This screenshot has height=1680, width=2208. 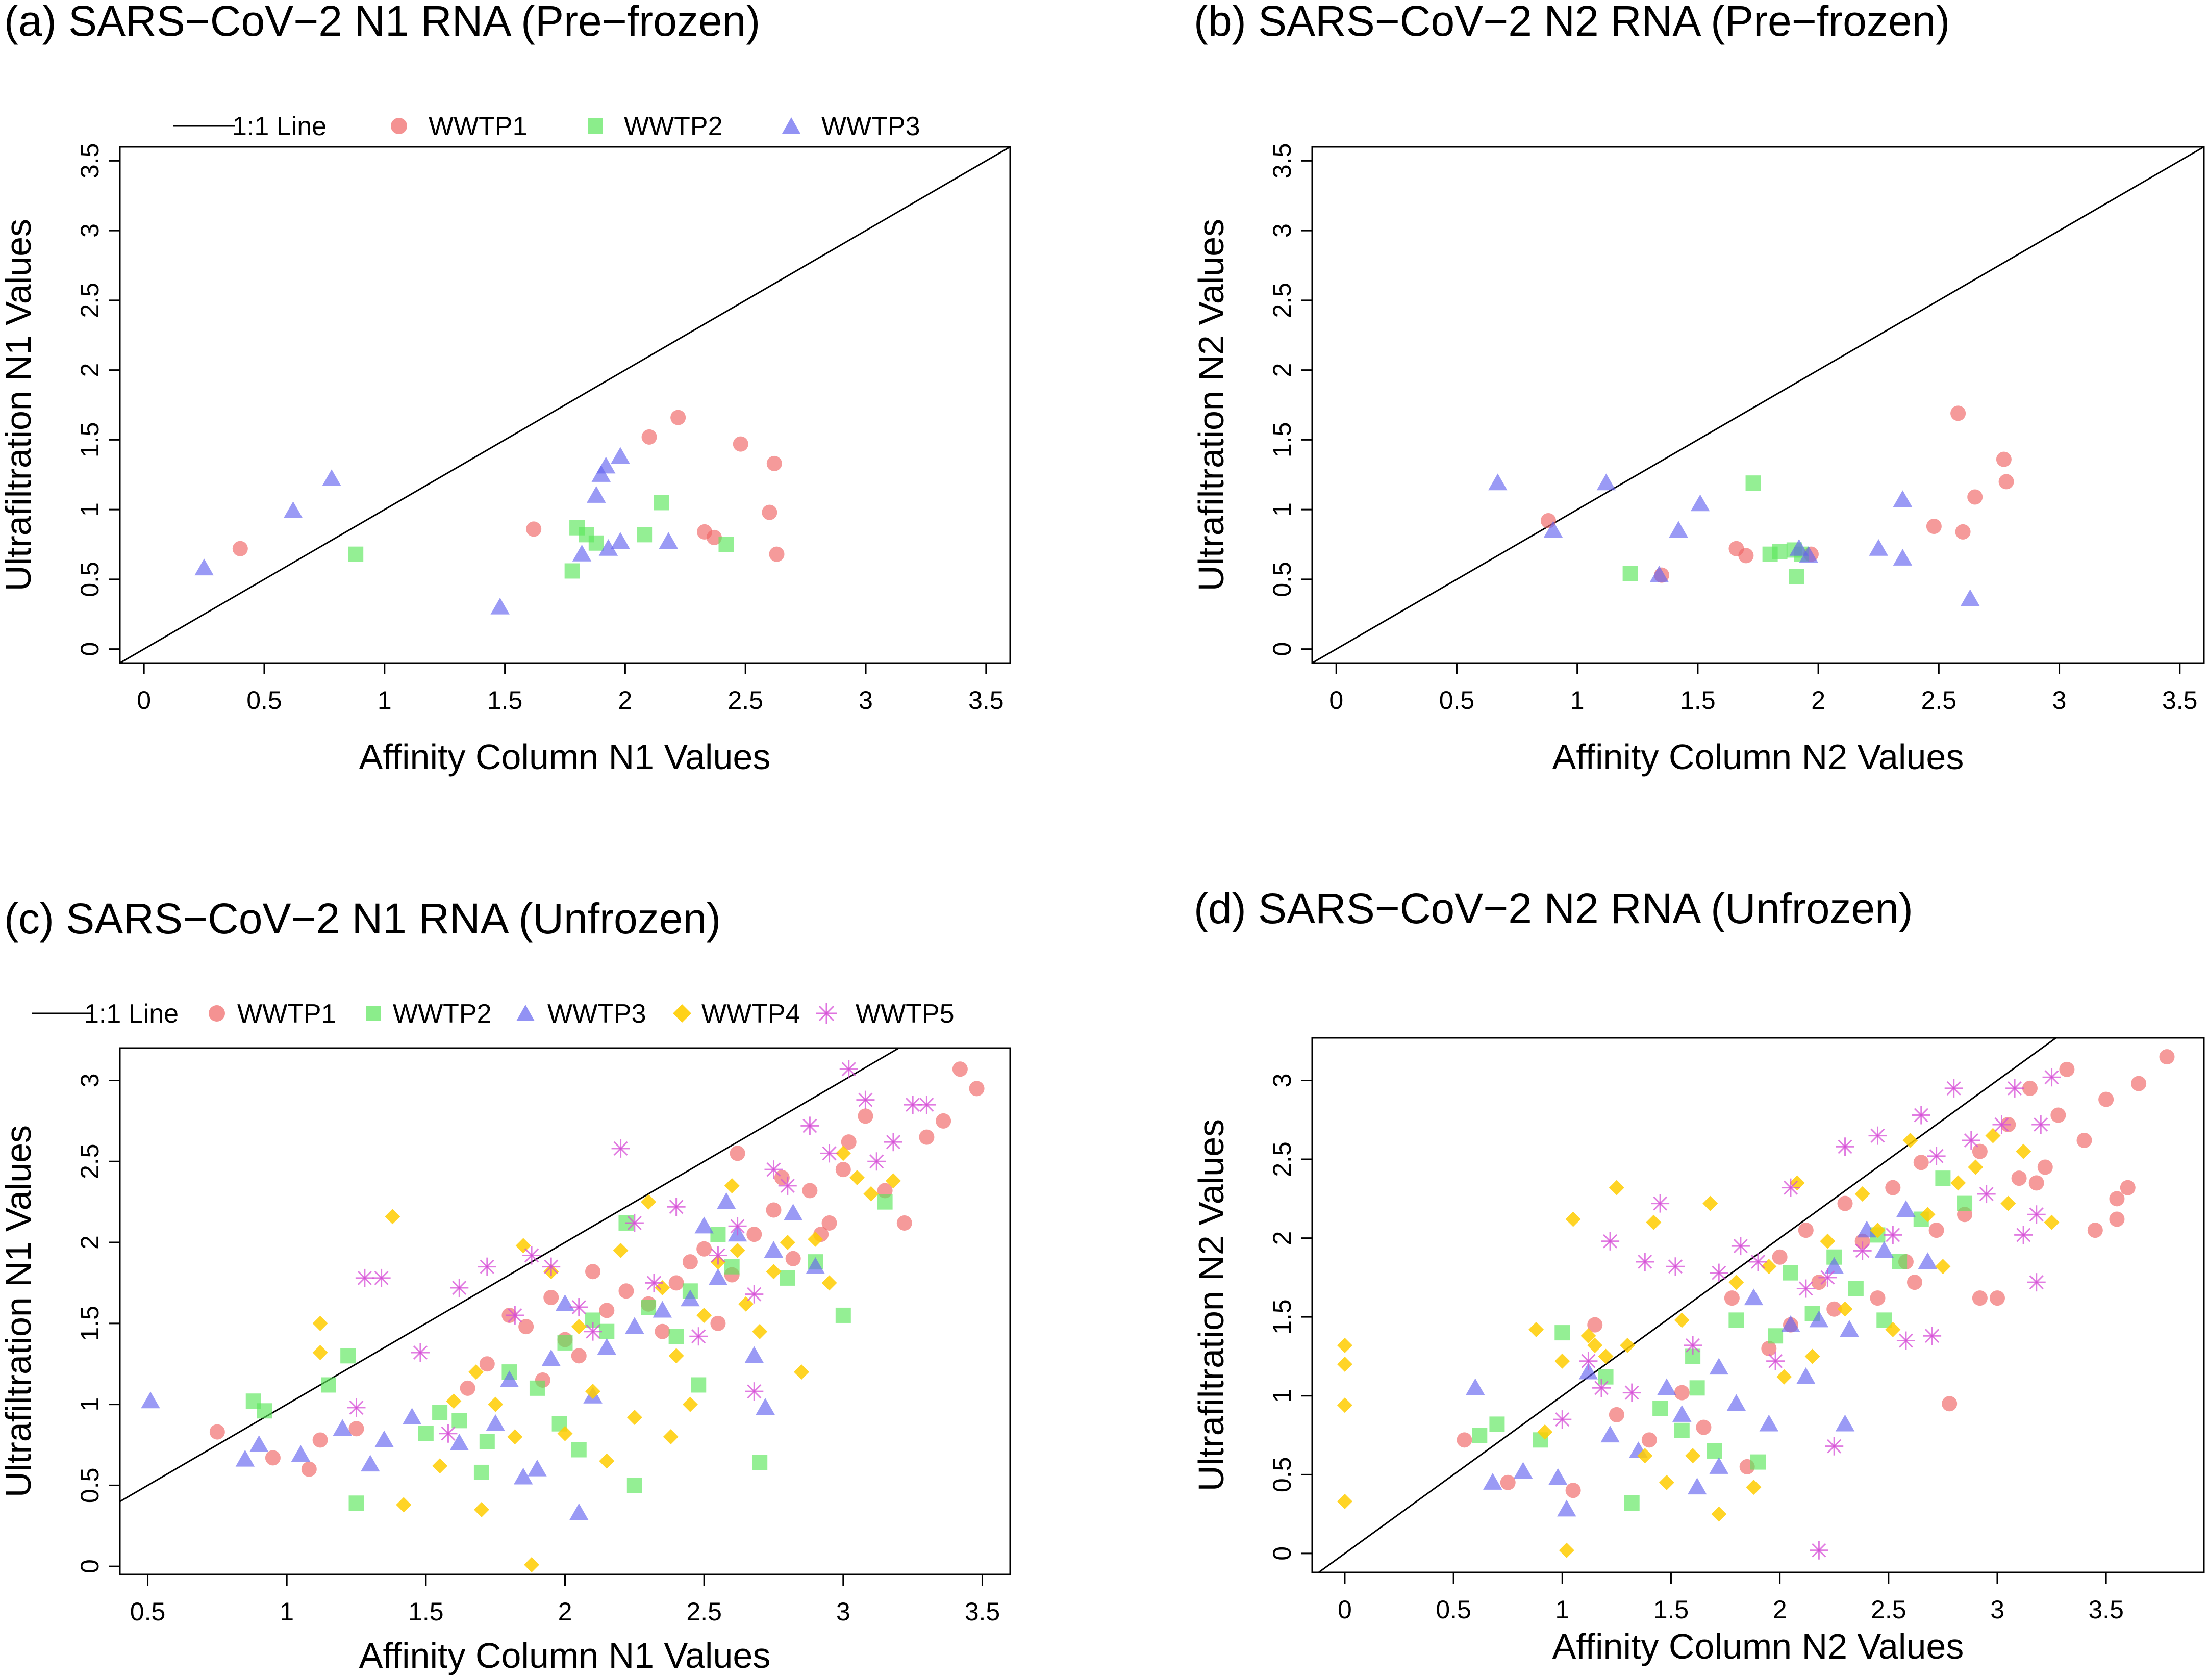 What do you see at coordinates (682, 1013) in the screenshot?
I see `legend-wwtp4-marker` at bounding box center [682, 1013].